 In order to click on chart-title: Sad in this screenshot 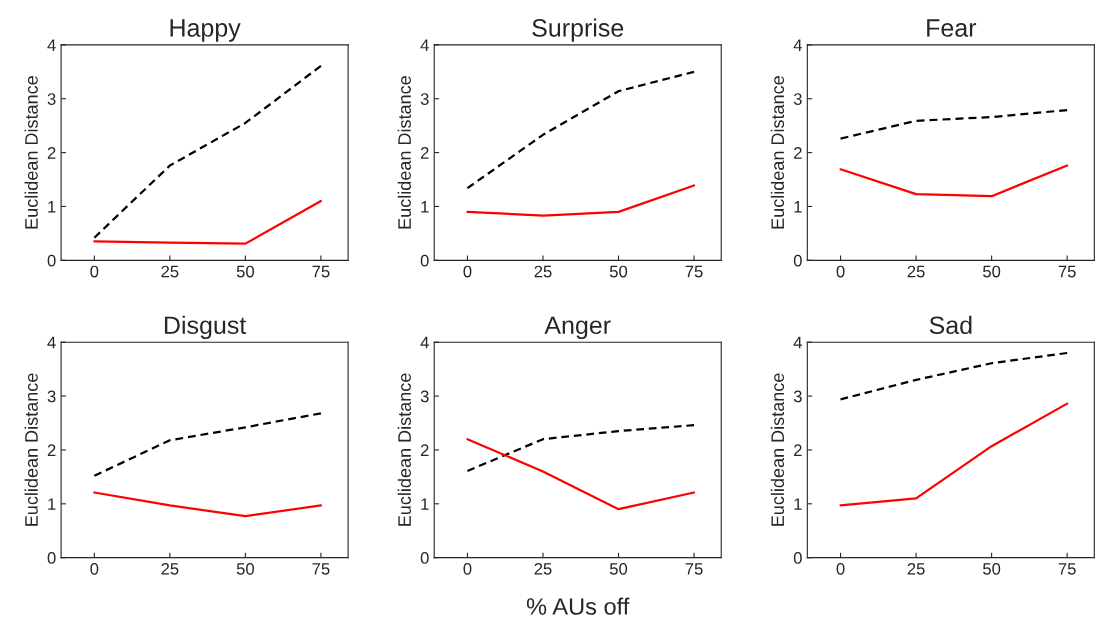, I will do `click(950, 325)`.